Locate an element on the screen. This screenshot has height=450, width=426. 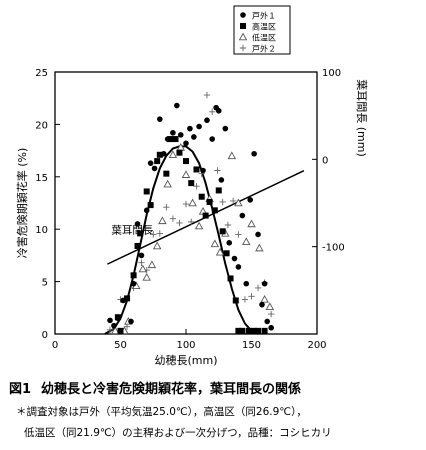
figure-title: 幼穂長と冷害危険期穎花率，葉耳間長の関係 is located at coordinates (171, 389).